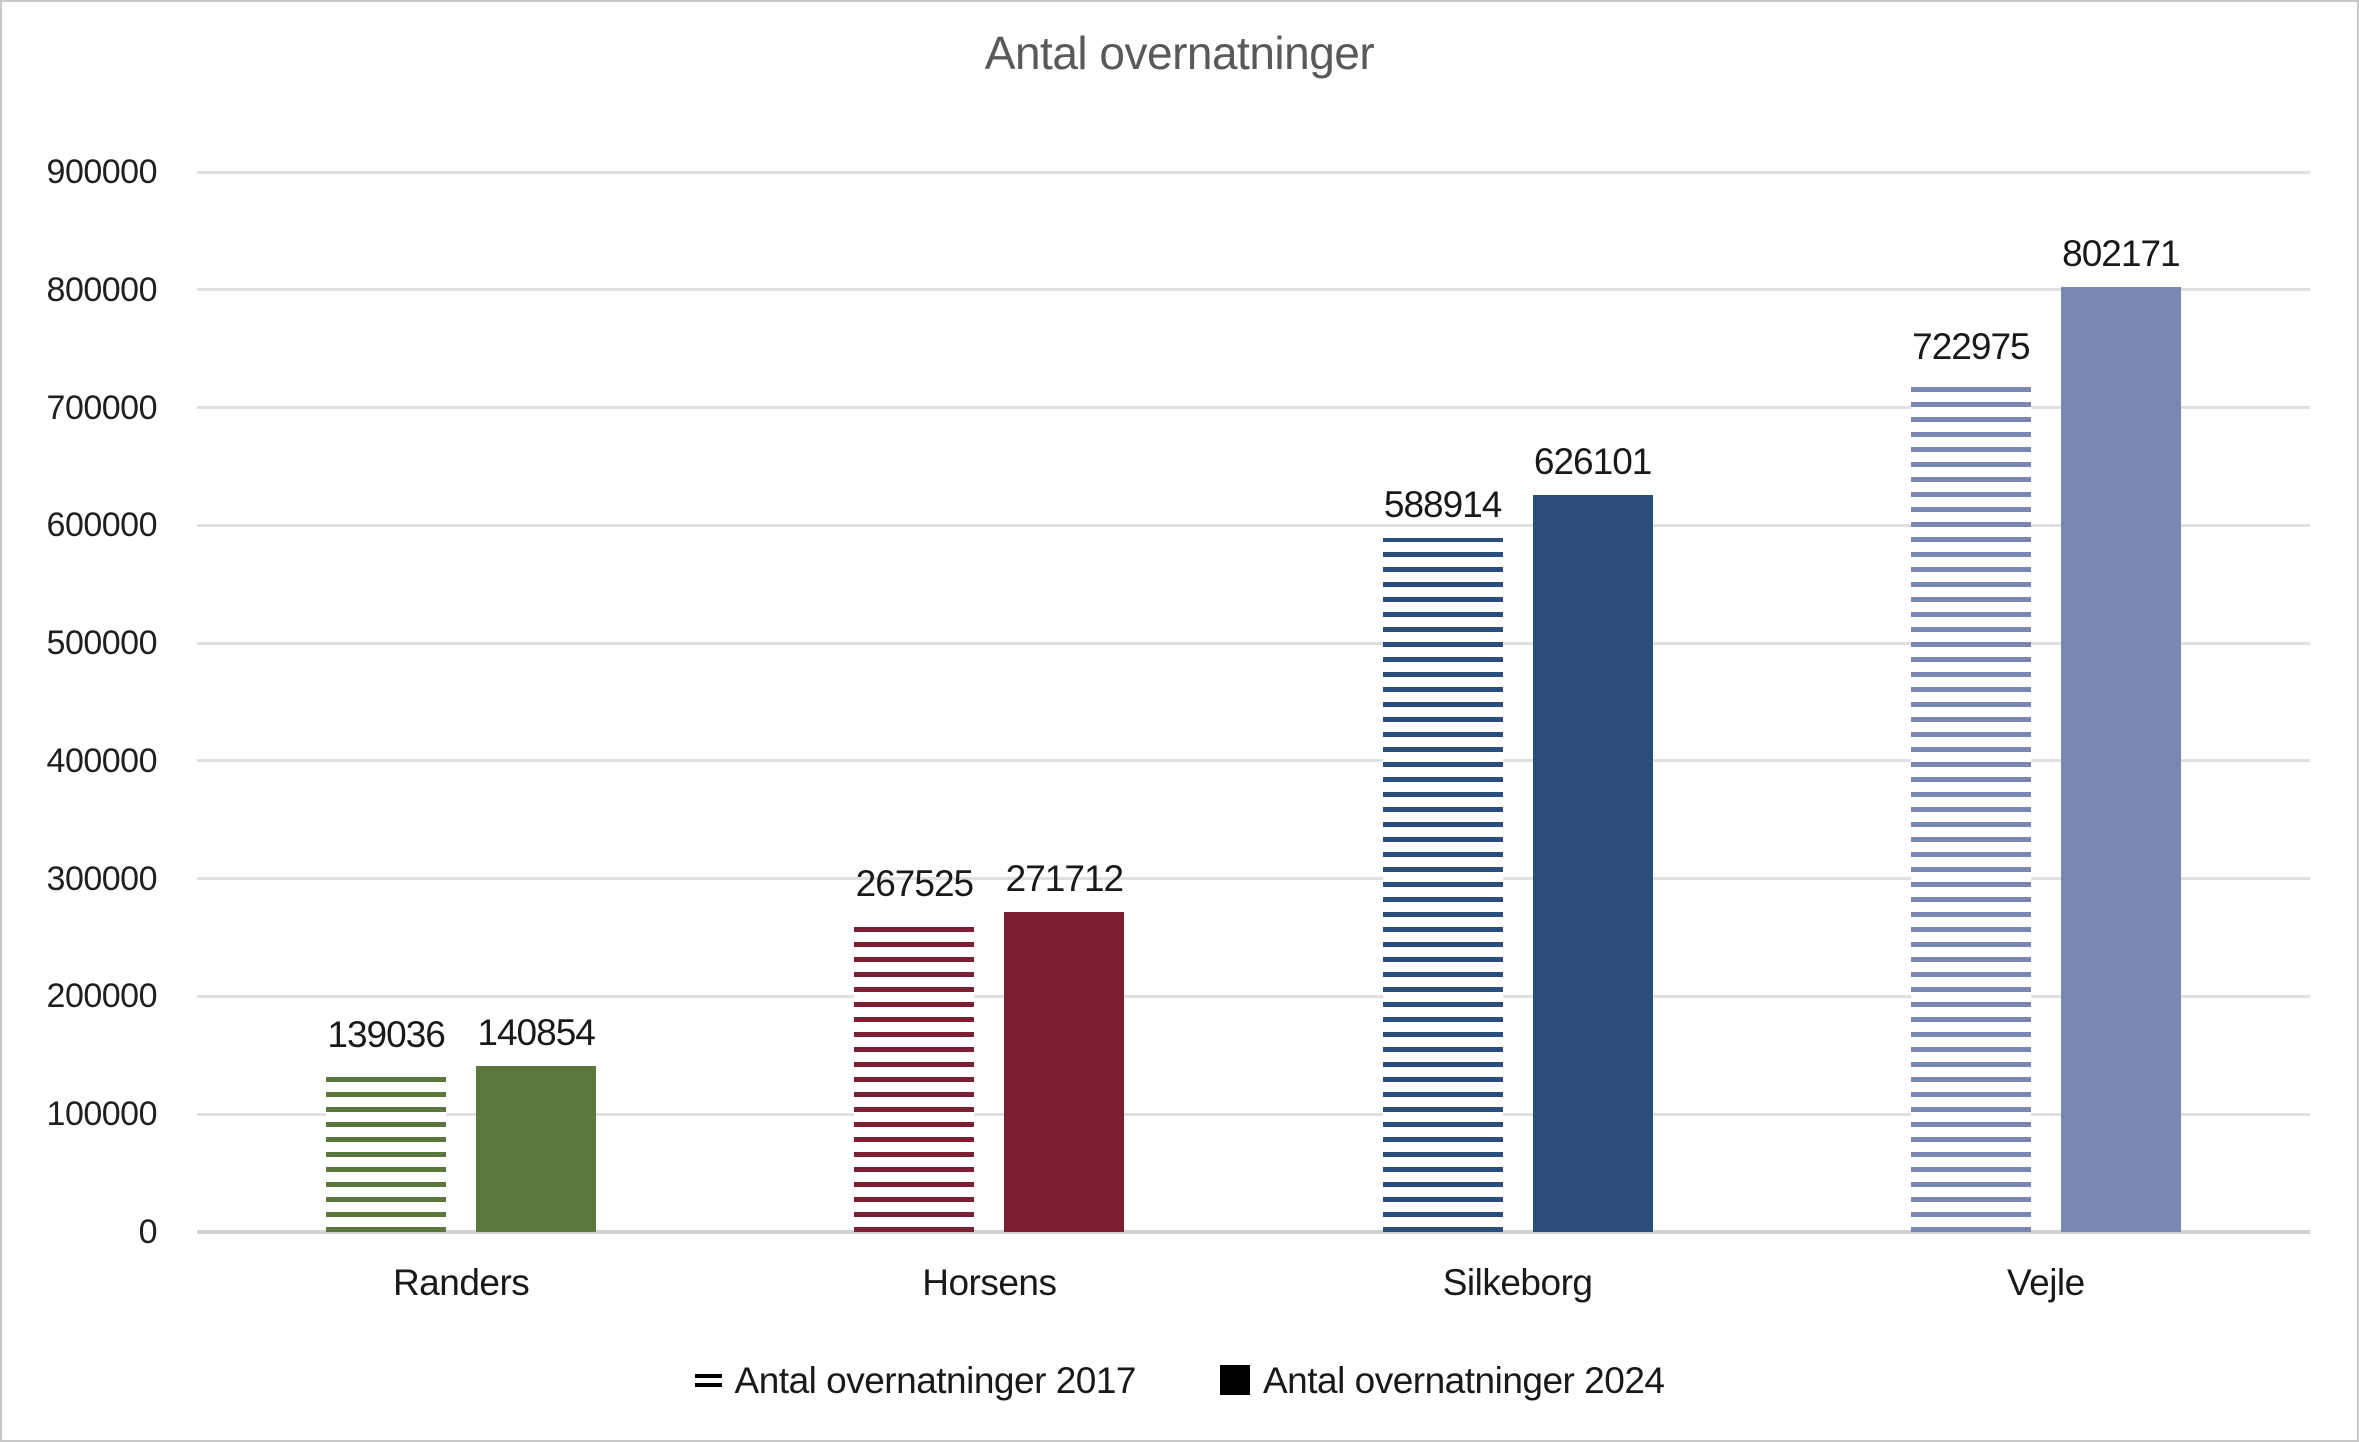 Image resolution: width=2359 pixels, height=1442 pixels. What do you see at coordinates (1464, 1380) in the screenshot?
I see `legend-label-2024: Antal overnatninger 2024` at bounding box center [1464, 1380].